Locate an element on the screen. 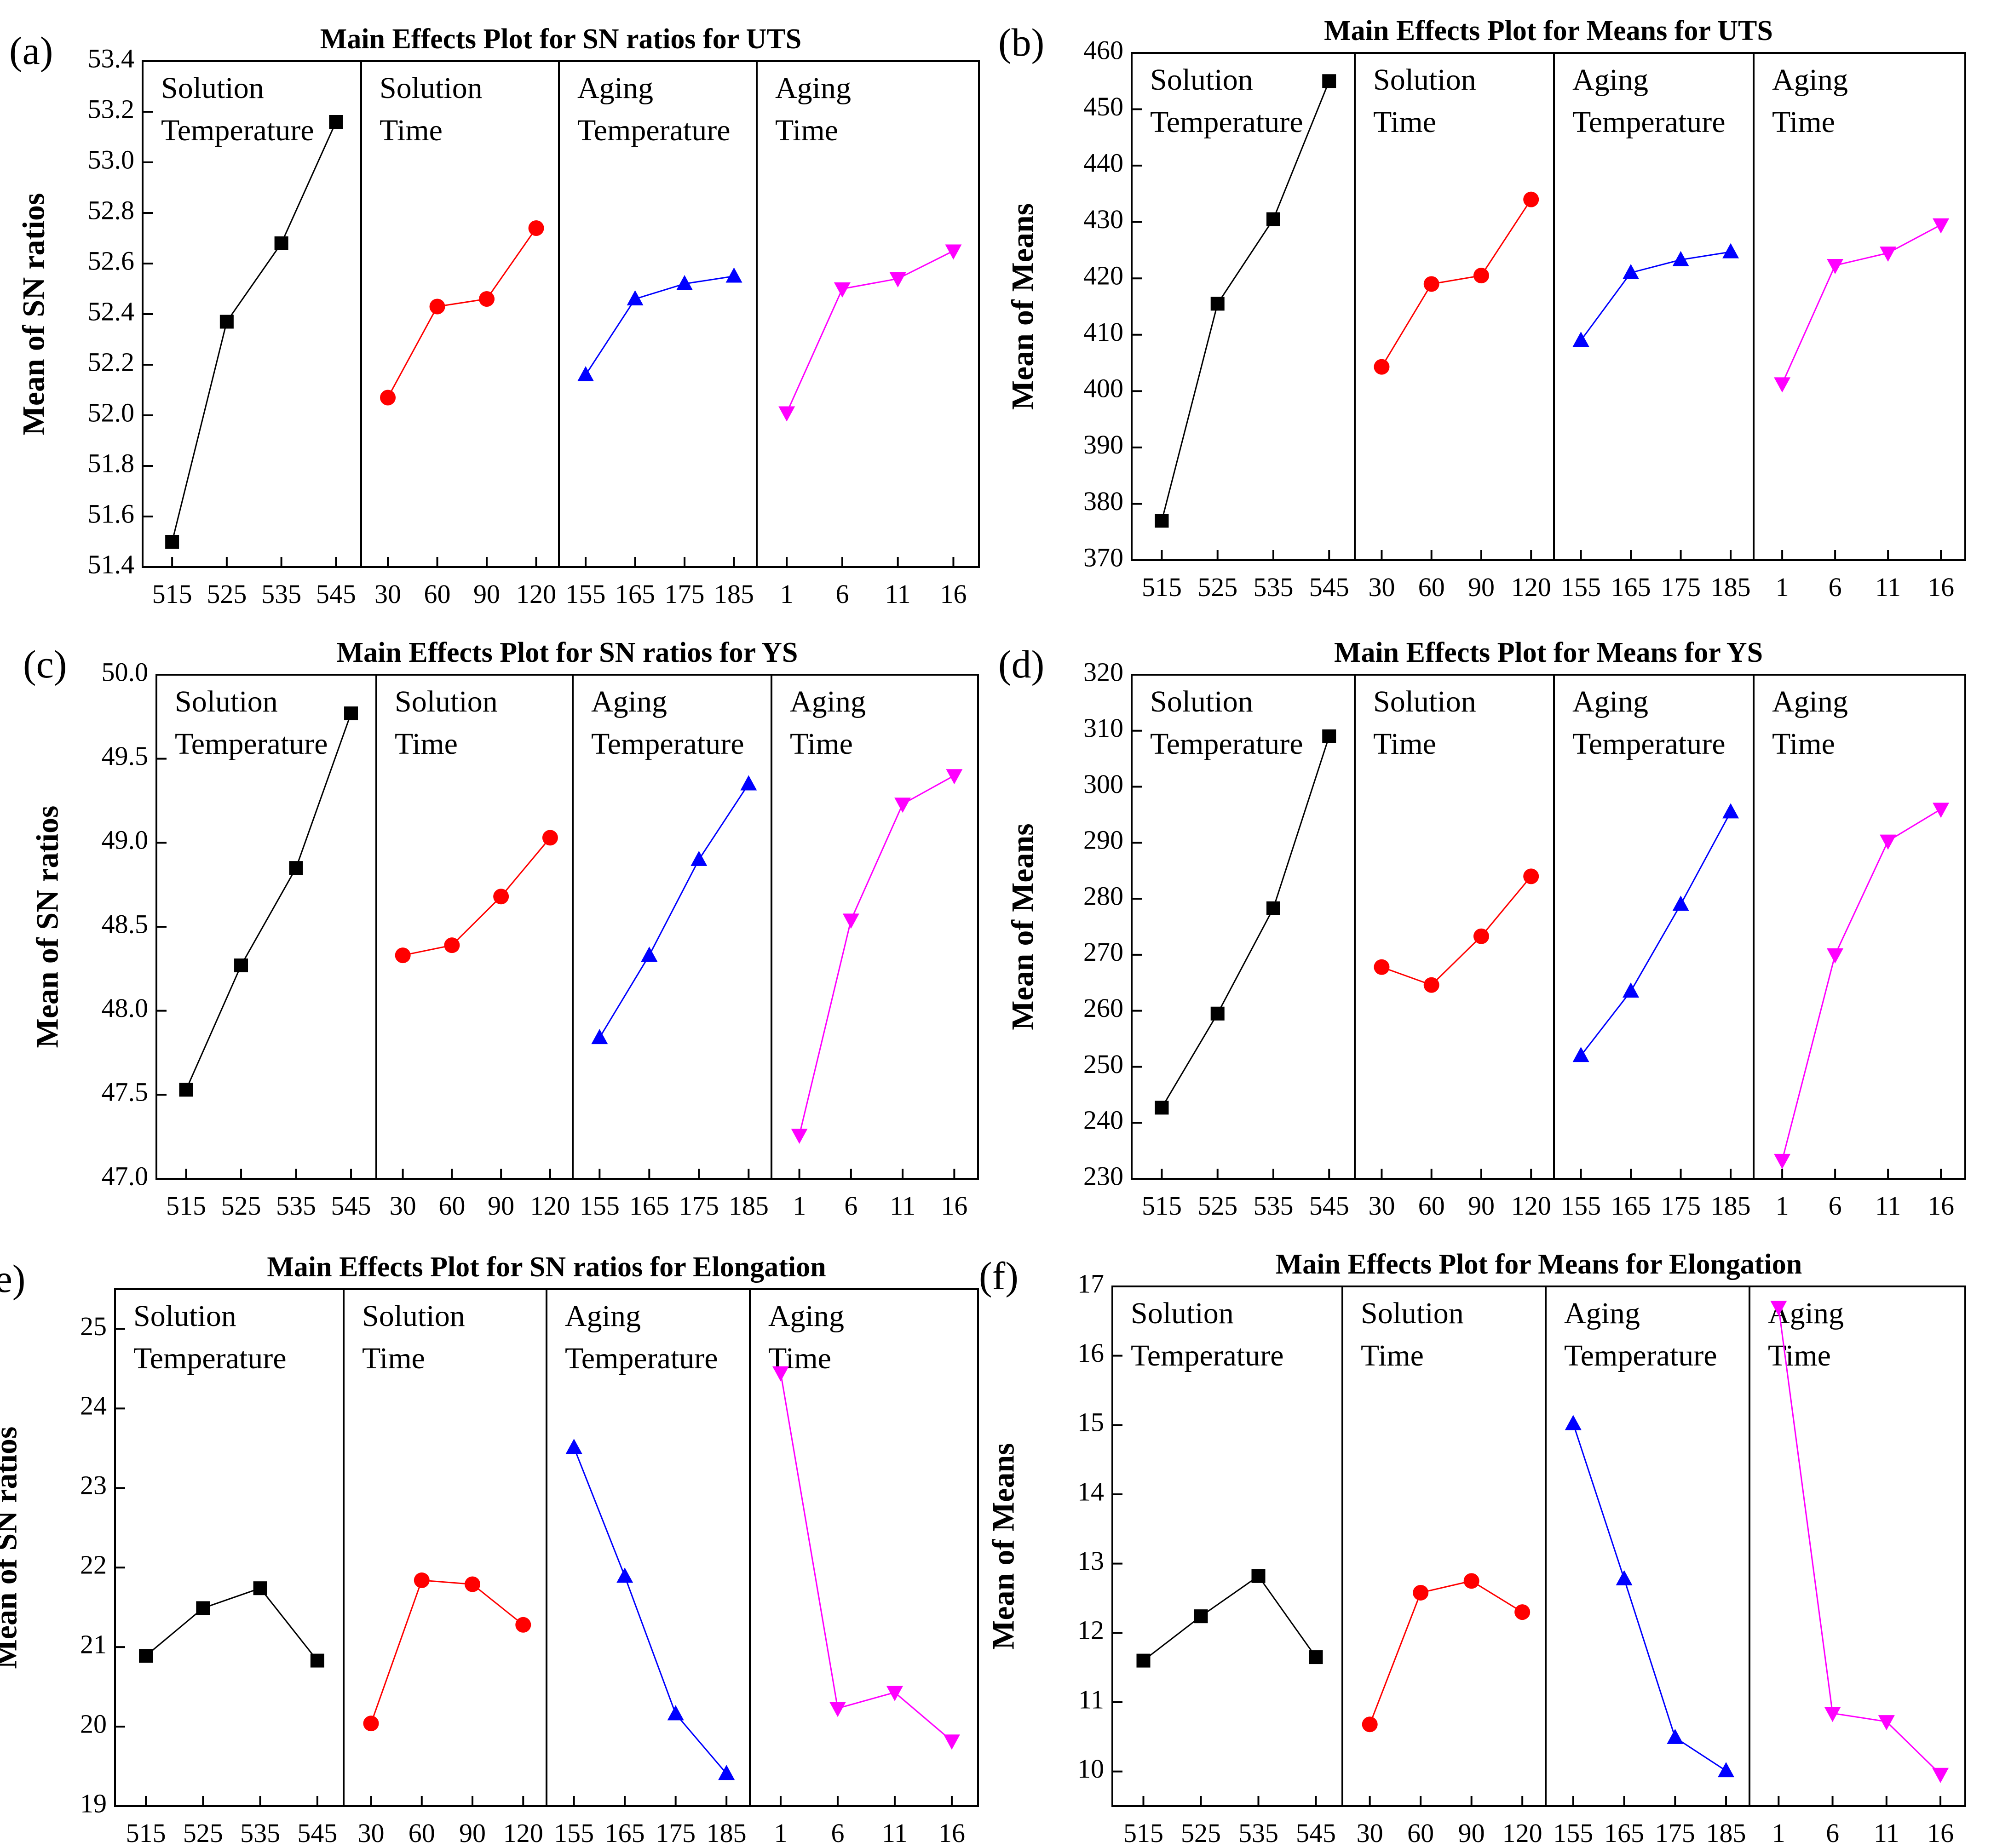 Image resolution: width=1991 pixels, height=1848 pixels. y-tick-label: 52.2 is located at coordinates (111, 362).